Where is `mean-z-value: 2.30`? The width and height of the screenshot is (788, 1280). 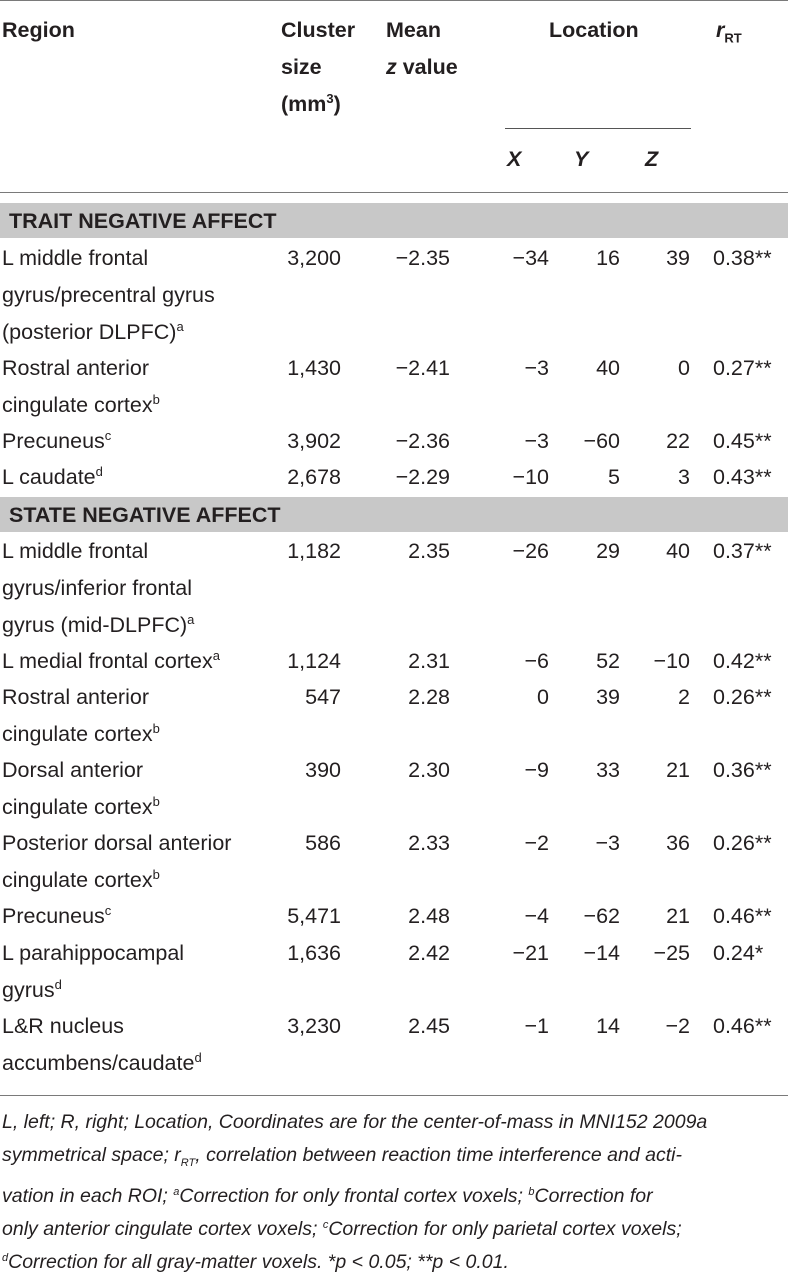 mean-z-value: 2.30 is located at coordinates (429, 770).